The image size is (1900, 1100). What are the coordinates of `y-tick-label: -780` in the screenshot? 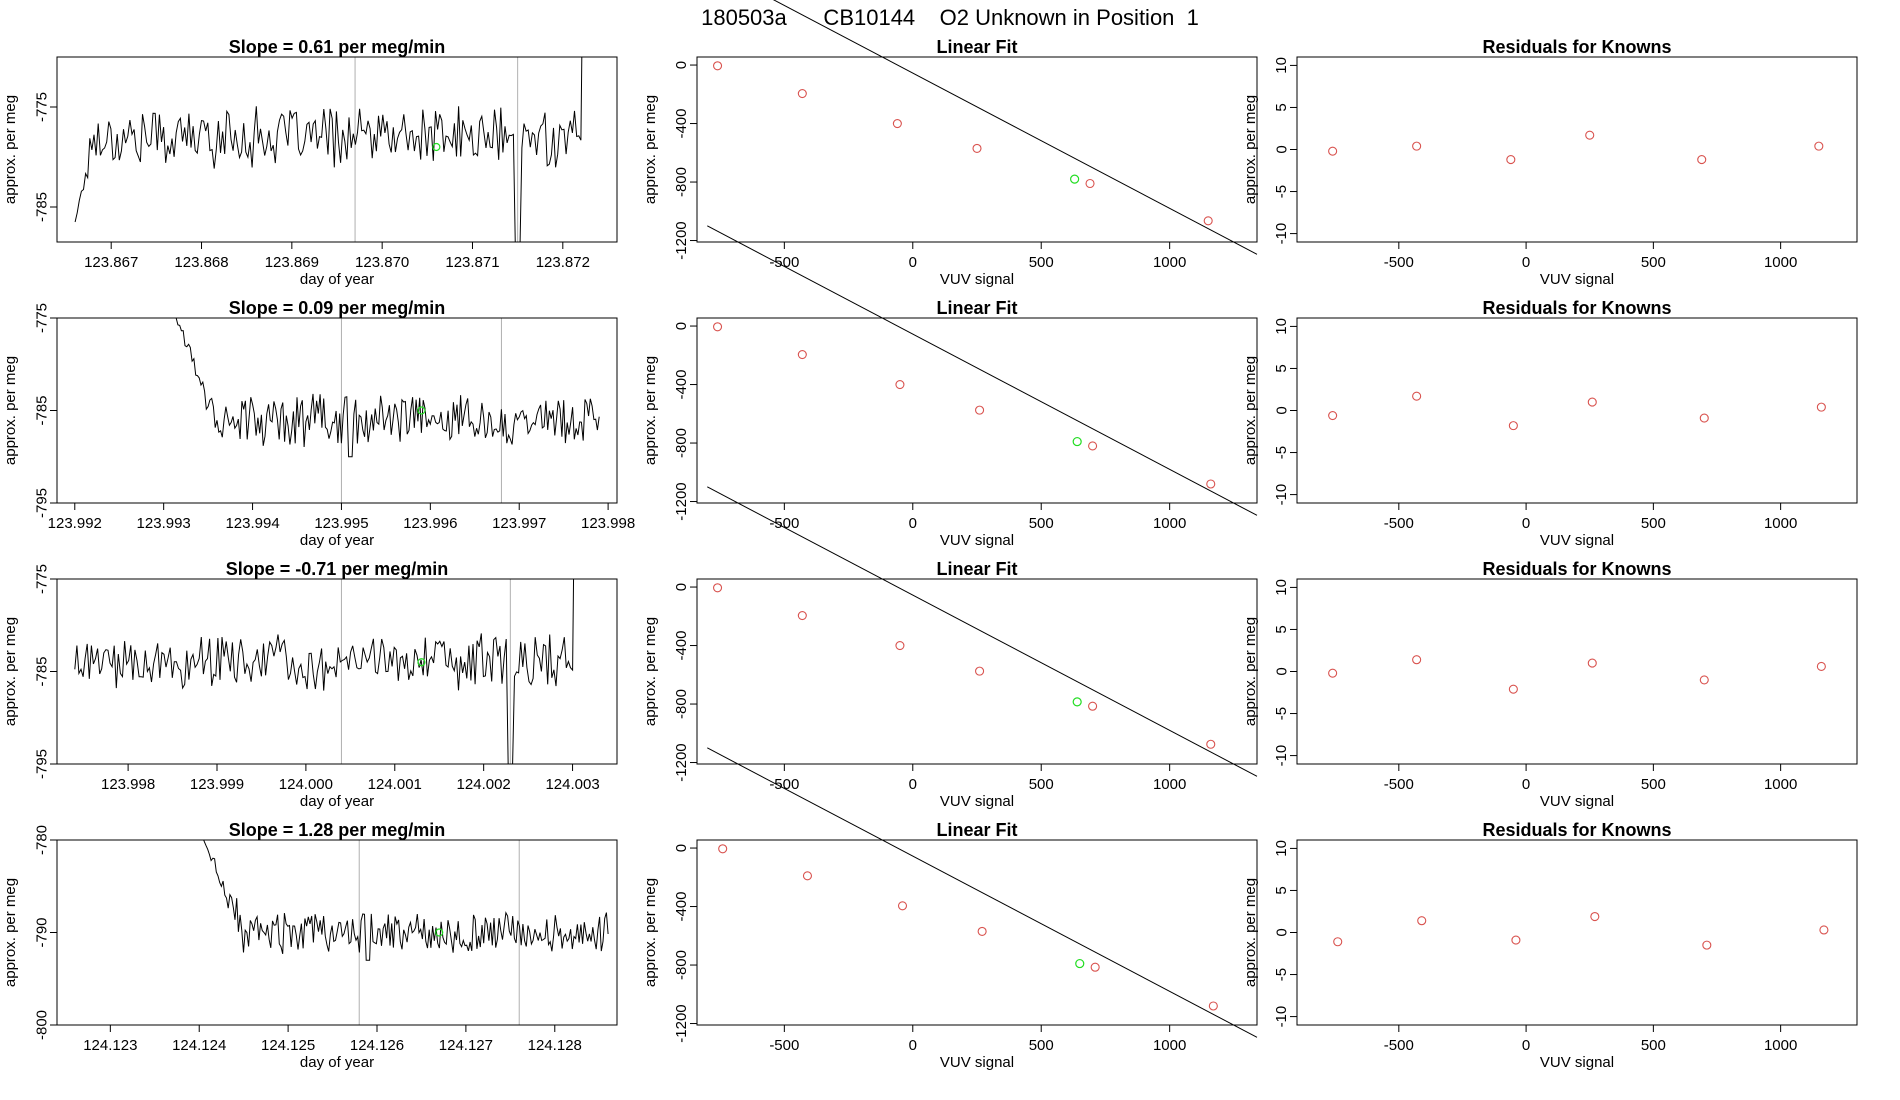 It's located at (41, 840).